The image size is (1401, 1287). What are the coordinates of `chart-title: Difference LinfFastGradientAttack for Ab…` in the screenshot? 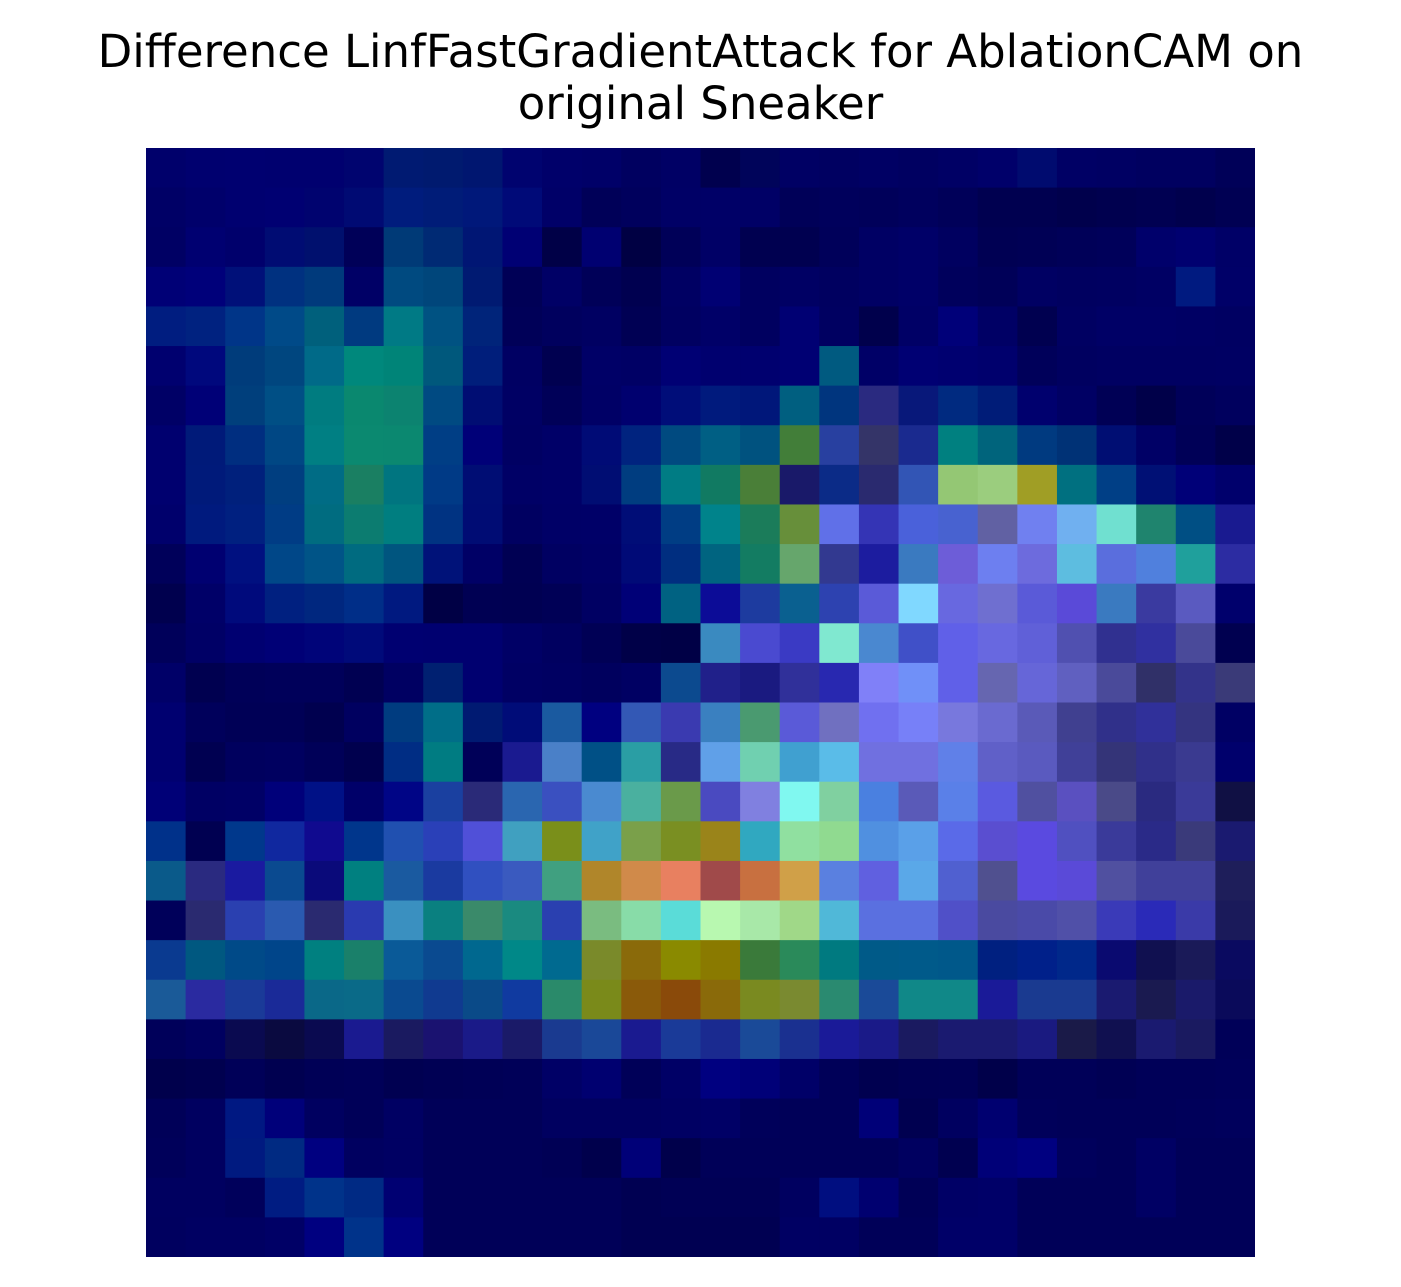 It's located at (700, 78).